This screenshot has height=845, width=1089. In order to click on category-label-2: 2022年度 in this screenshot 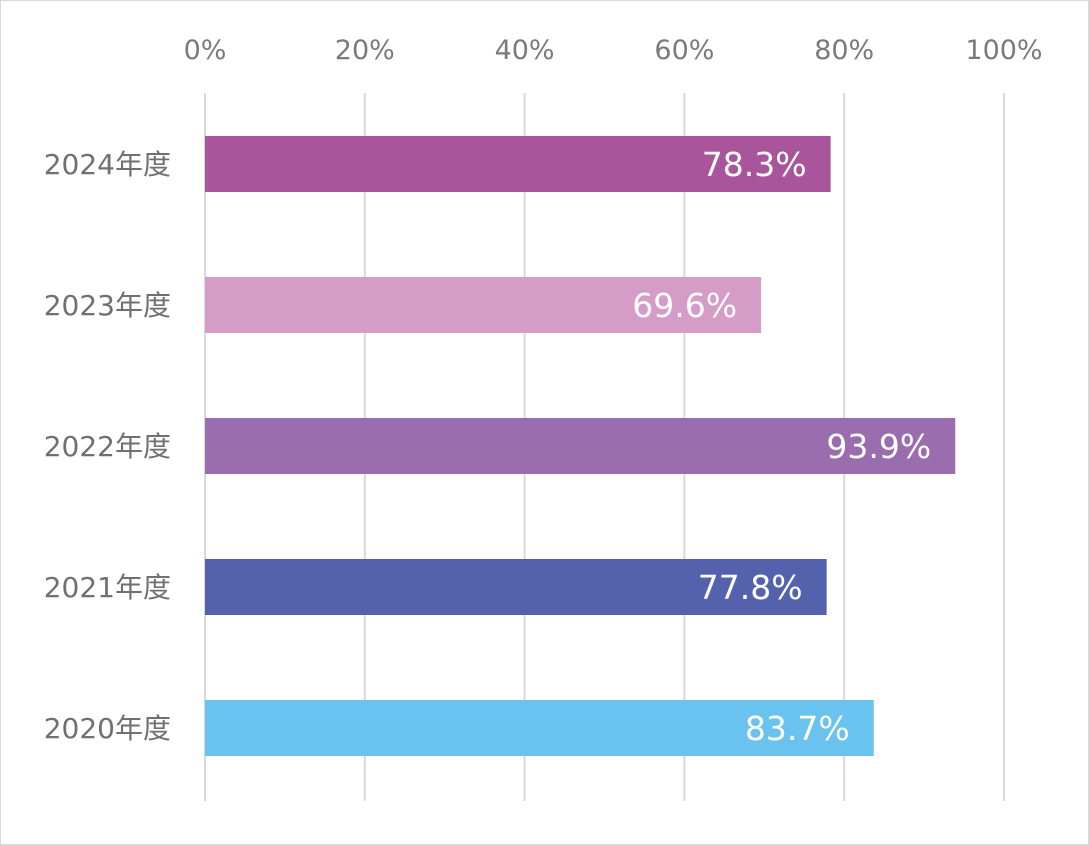, I will do `click(107, 446)`.